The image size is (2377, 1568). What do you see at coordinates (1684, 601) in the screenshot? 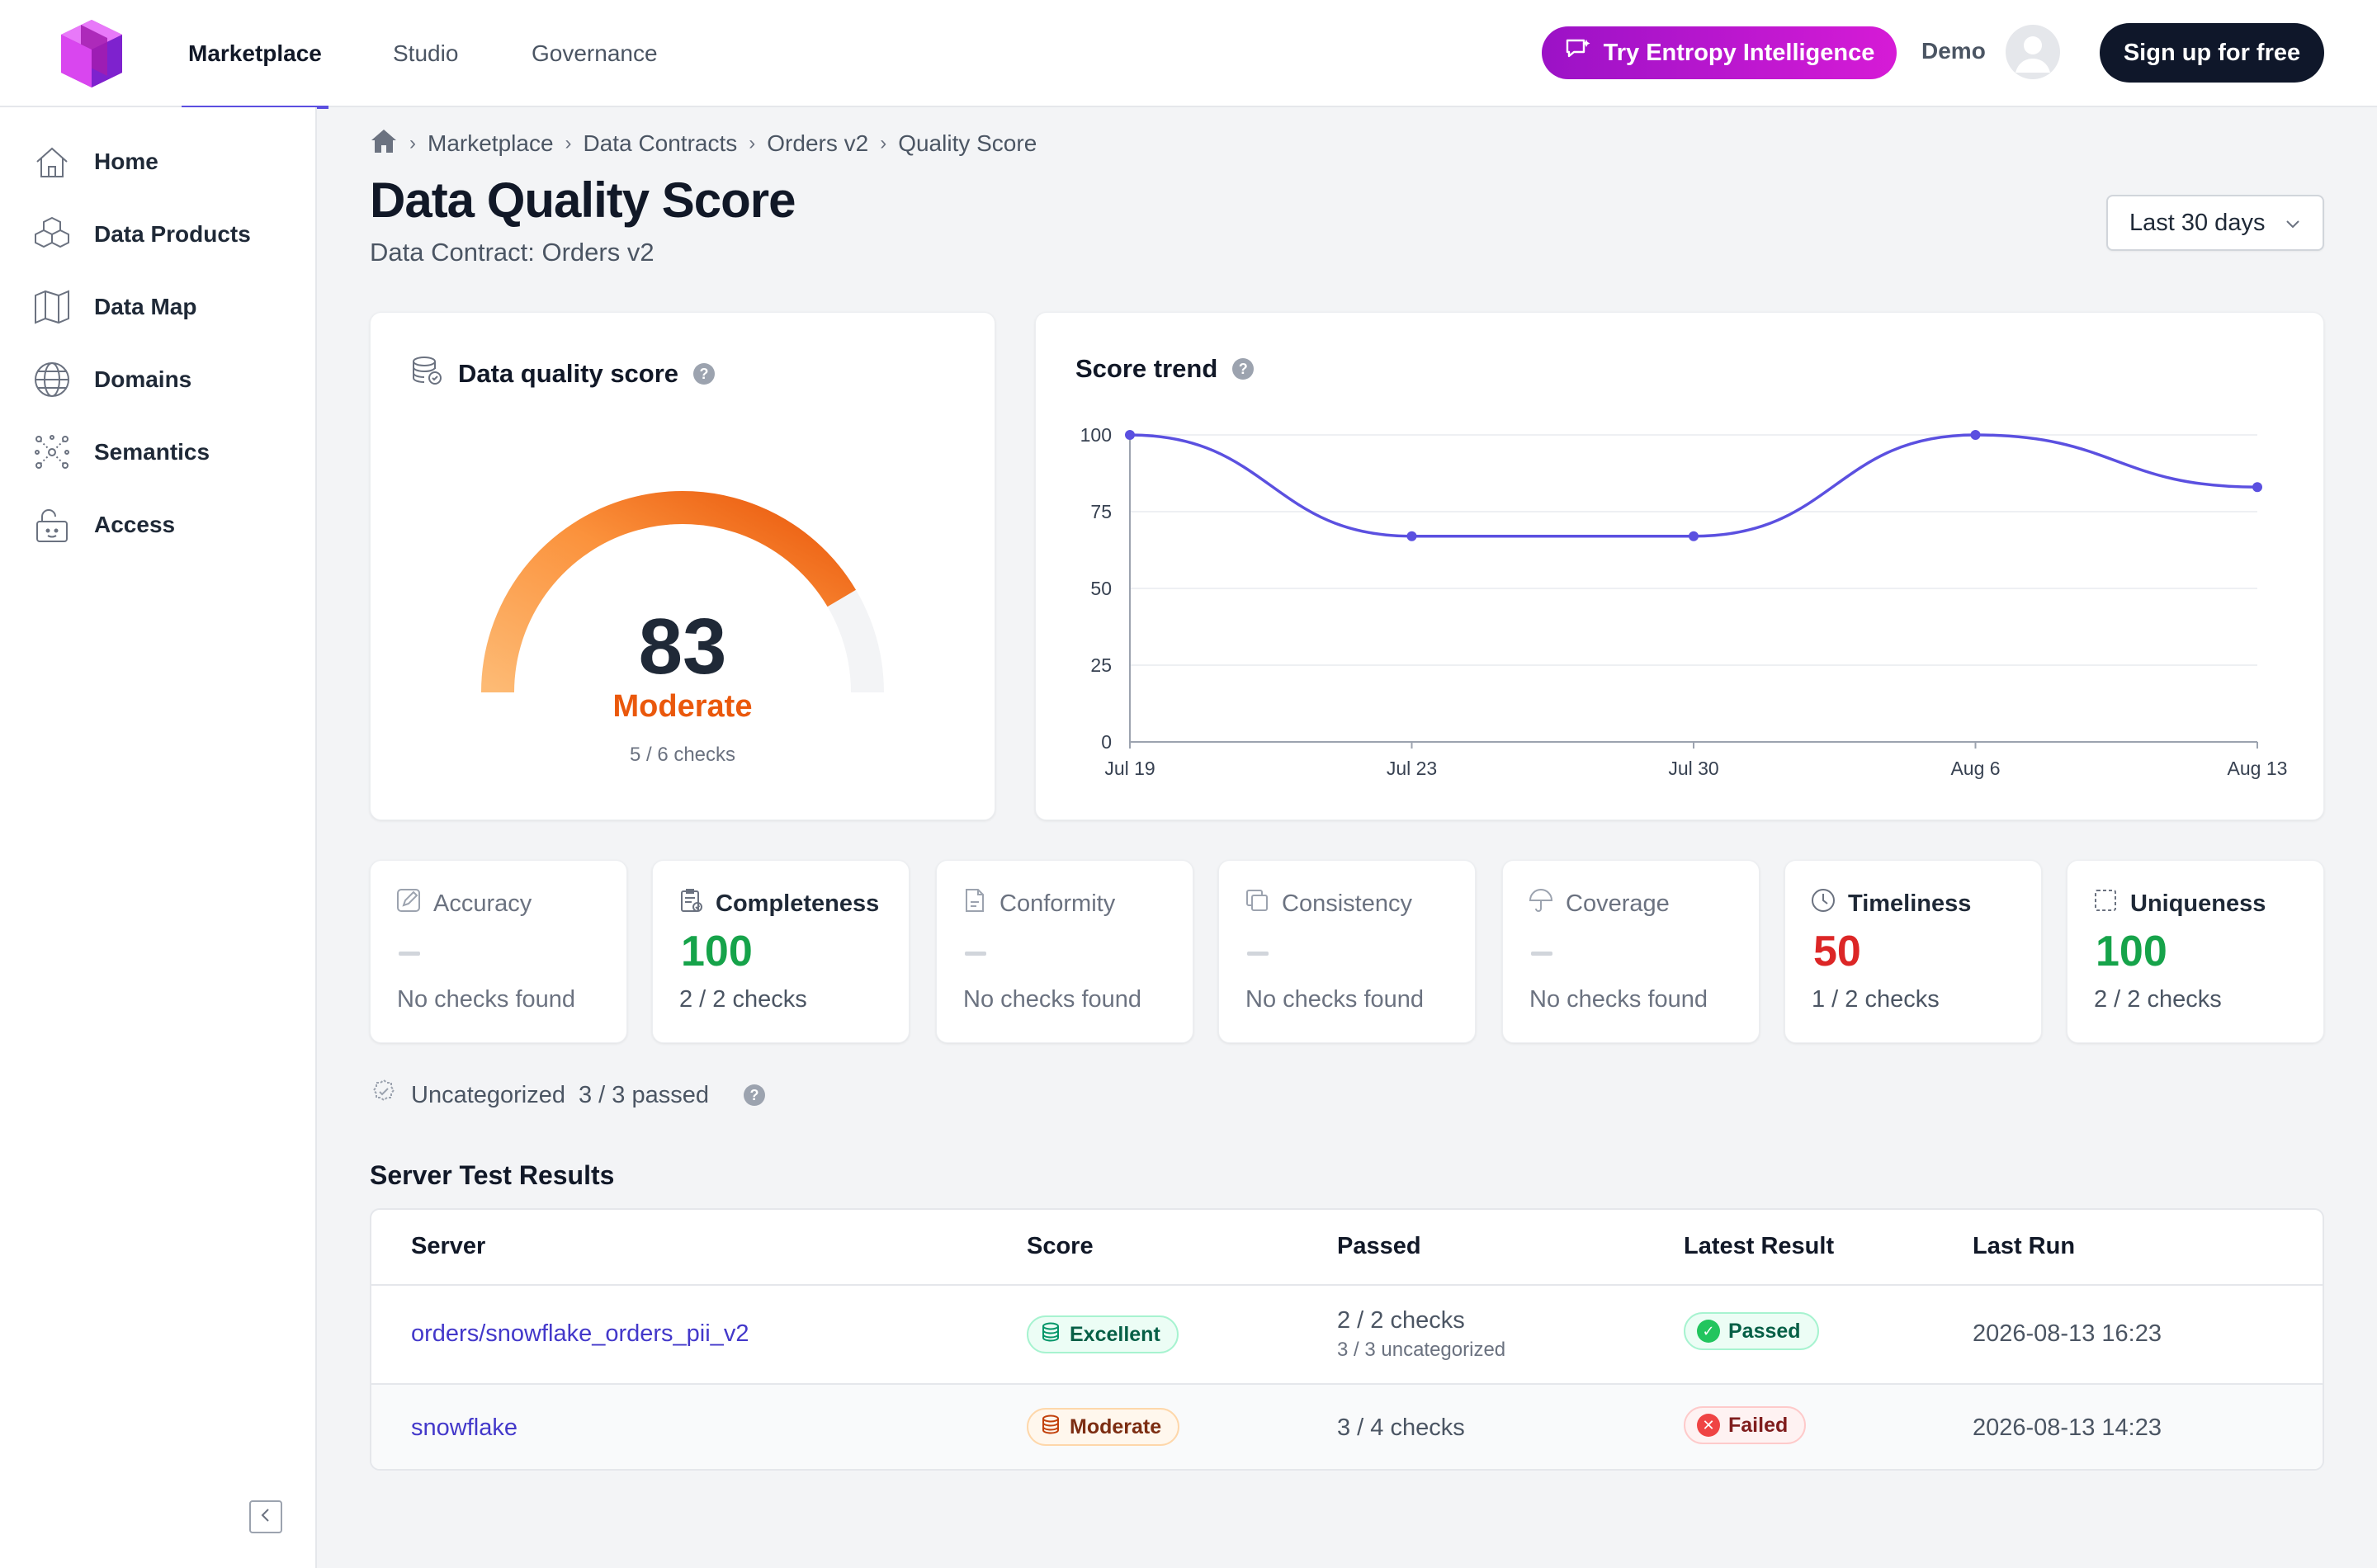
I see `score-trend-chart: 100 75 50 25 0 Jul 19 Jul 23 Jul 30 Aug 6 Aug 13` at bounding box center [1684, 601].